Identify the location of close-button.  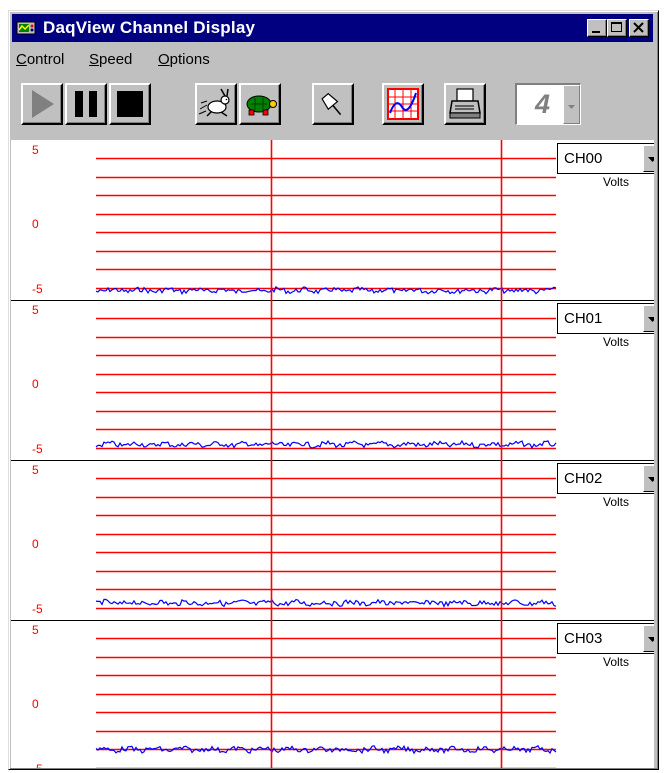
(639, 28).